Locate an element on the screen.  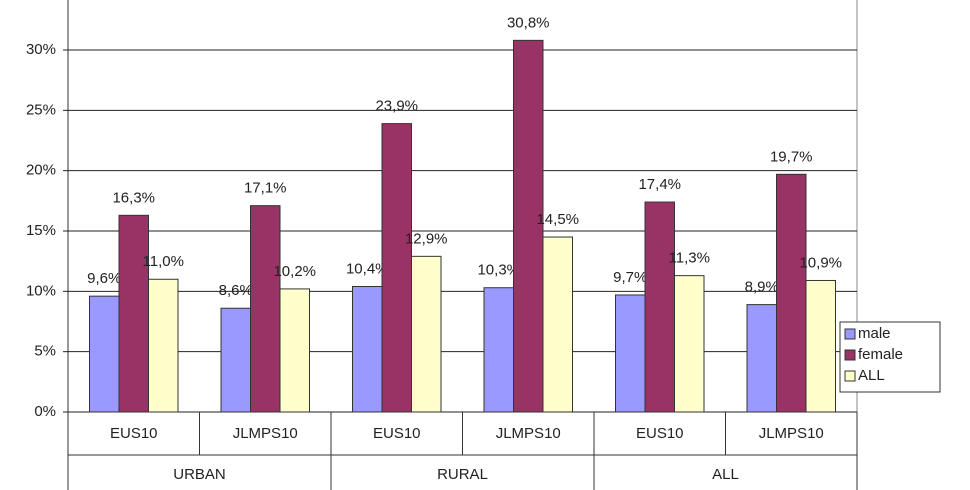
data-label: 30,8% is located at coordinates (528, 22).